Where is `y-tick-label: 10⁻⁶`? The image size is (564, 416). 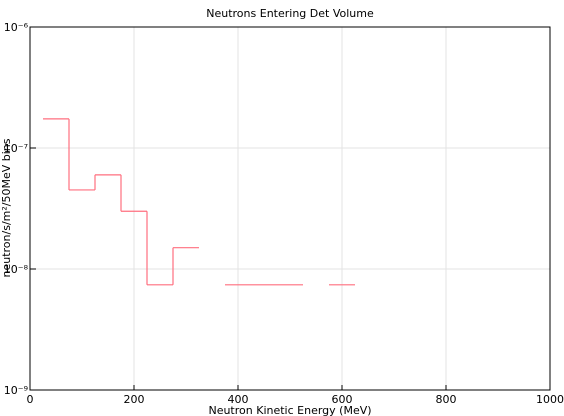 y-tick-label: 10⁻⁶ is located at coordinates (16, 27).